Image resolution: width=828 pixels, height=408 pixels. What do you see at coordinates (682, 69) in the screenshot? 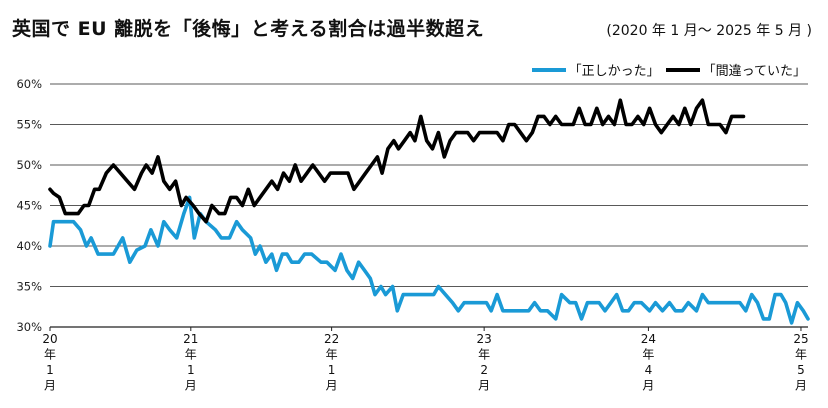
I see `legend-swatch-wrong` at bounding box center [682, 69].